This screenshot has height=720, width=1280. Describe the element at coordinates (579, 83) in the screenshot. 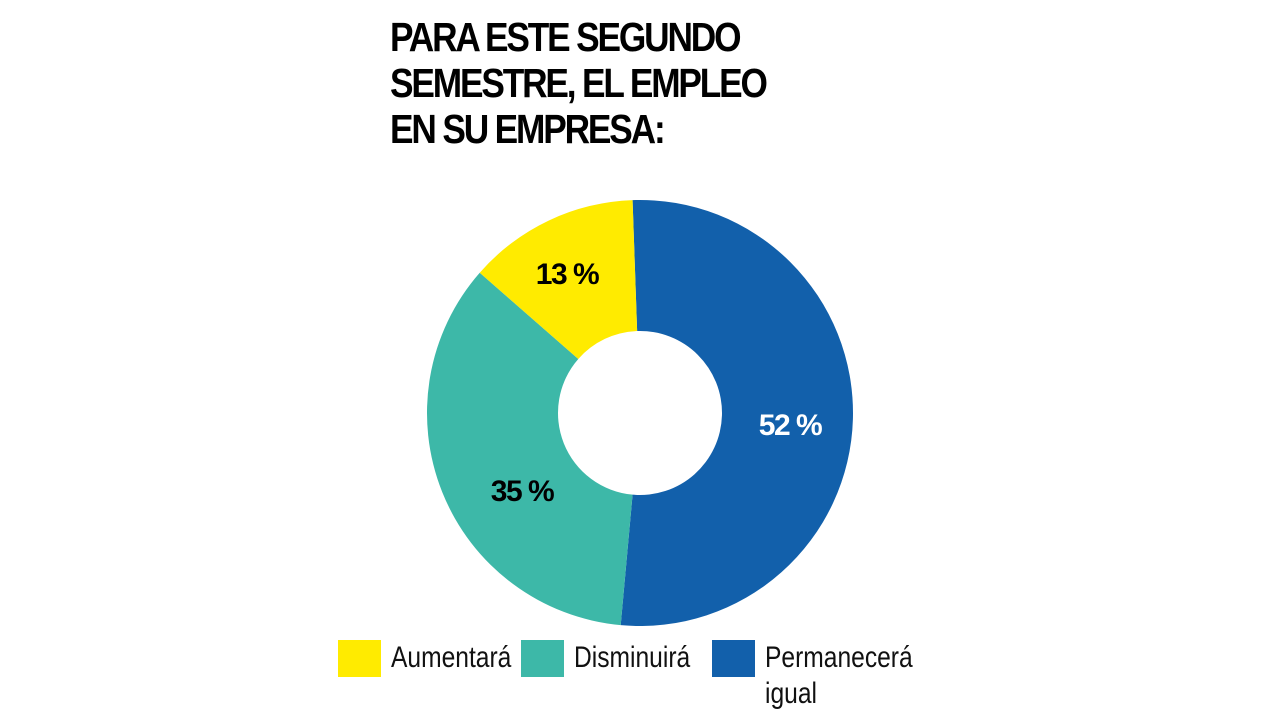

I see `title-line-2: SEMESTRE, EL EMPLEO` at that location.